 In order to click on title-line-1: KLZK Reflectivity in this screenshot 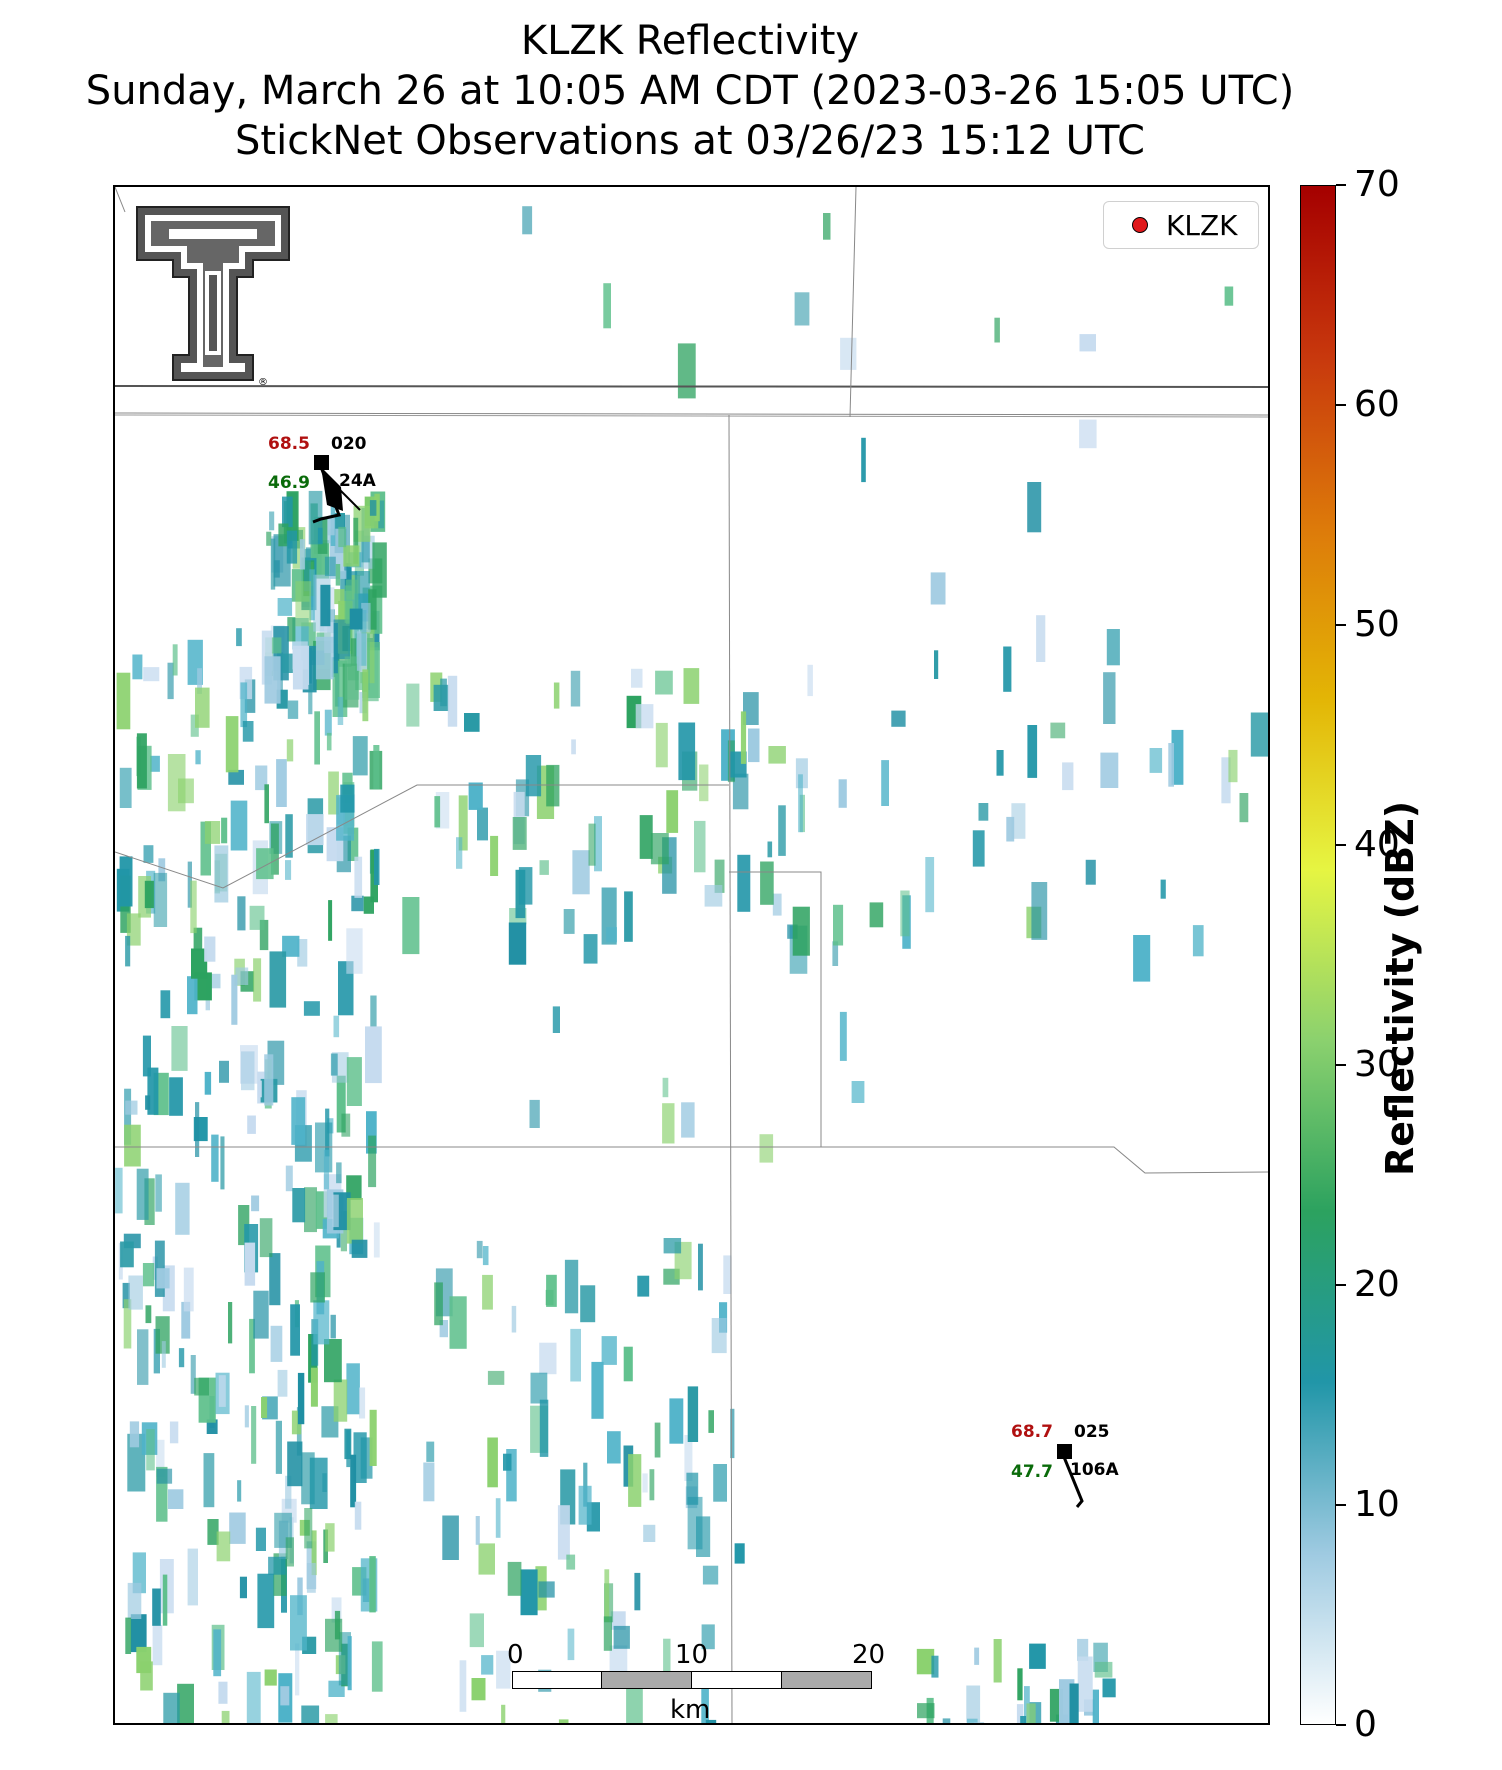, I will do `click(690, 41)`.